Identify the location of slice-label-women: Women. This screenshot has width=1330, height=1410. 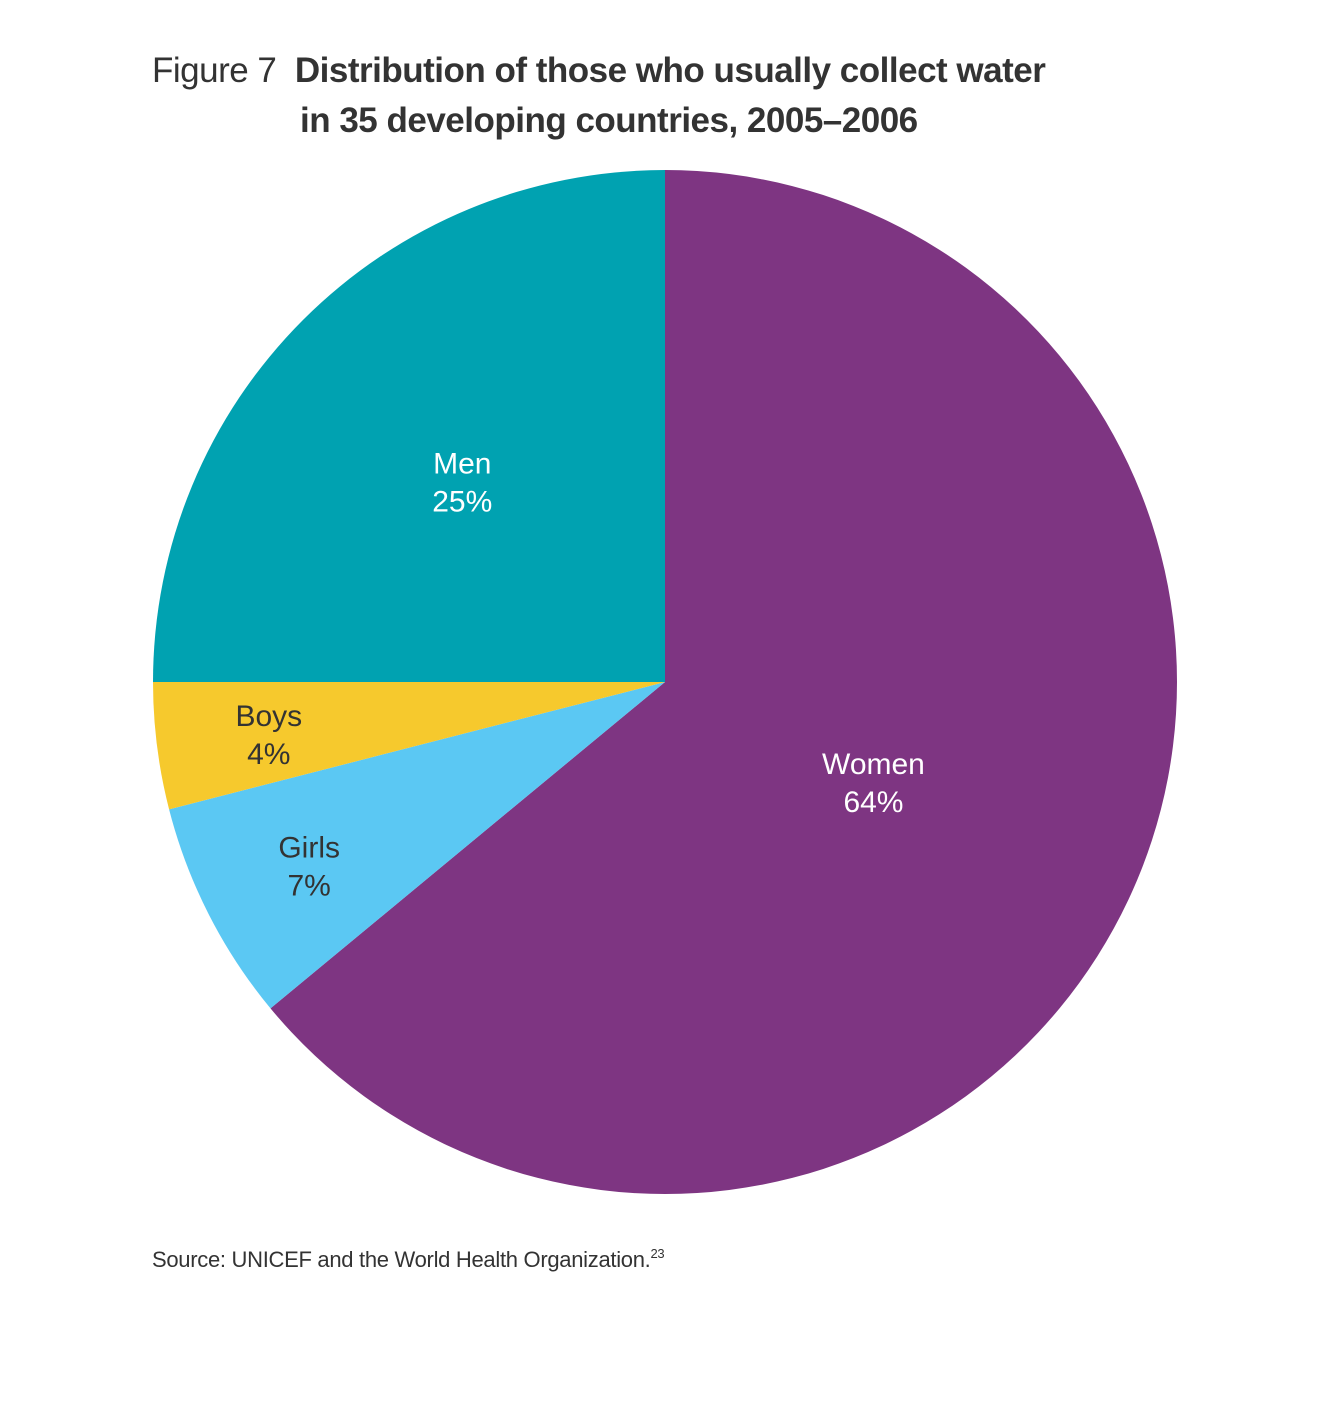
(873, 764).